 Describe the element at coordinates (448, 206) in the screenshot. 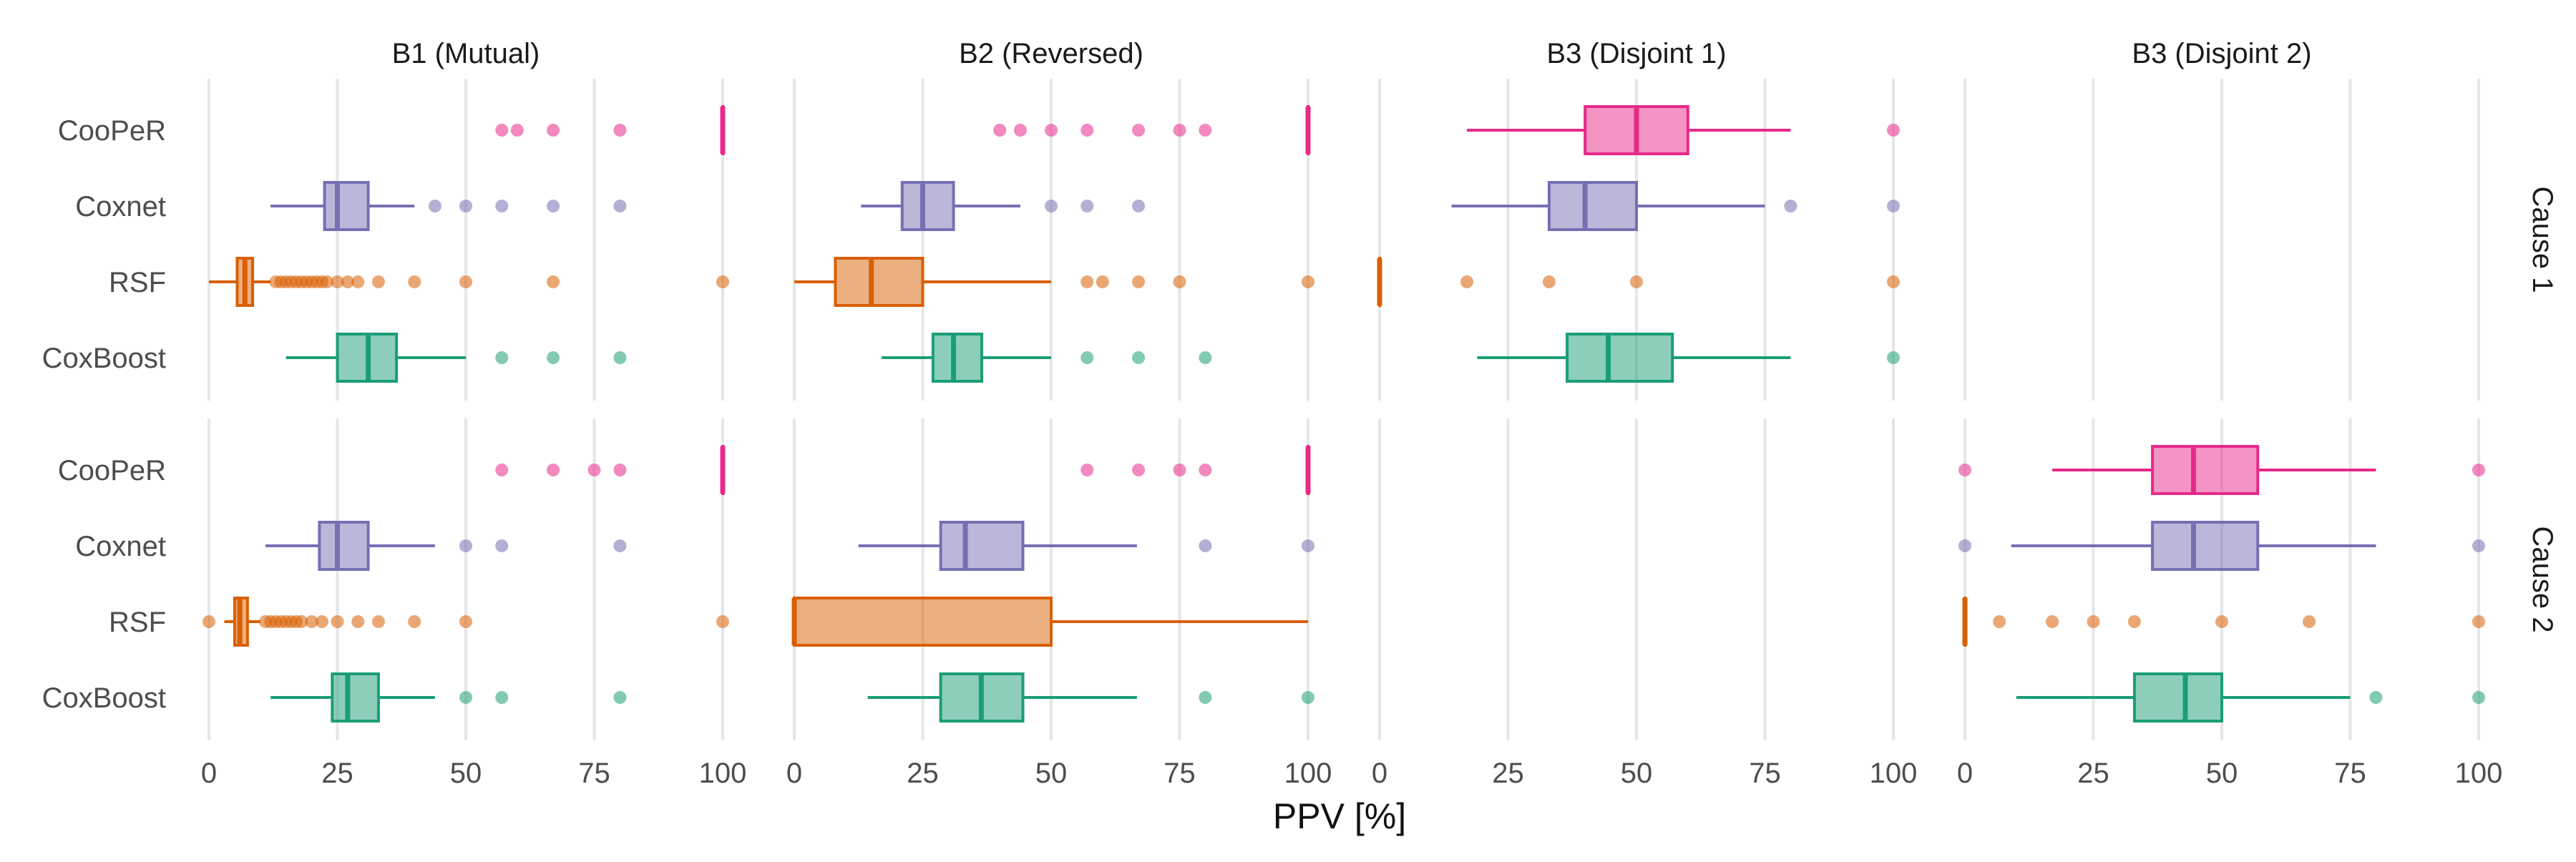

I see `boxplot-b1-mutual-cause-1-coxnet` at that location.